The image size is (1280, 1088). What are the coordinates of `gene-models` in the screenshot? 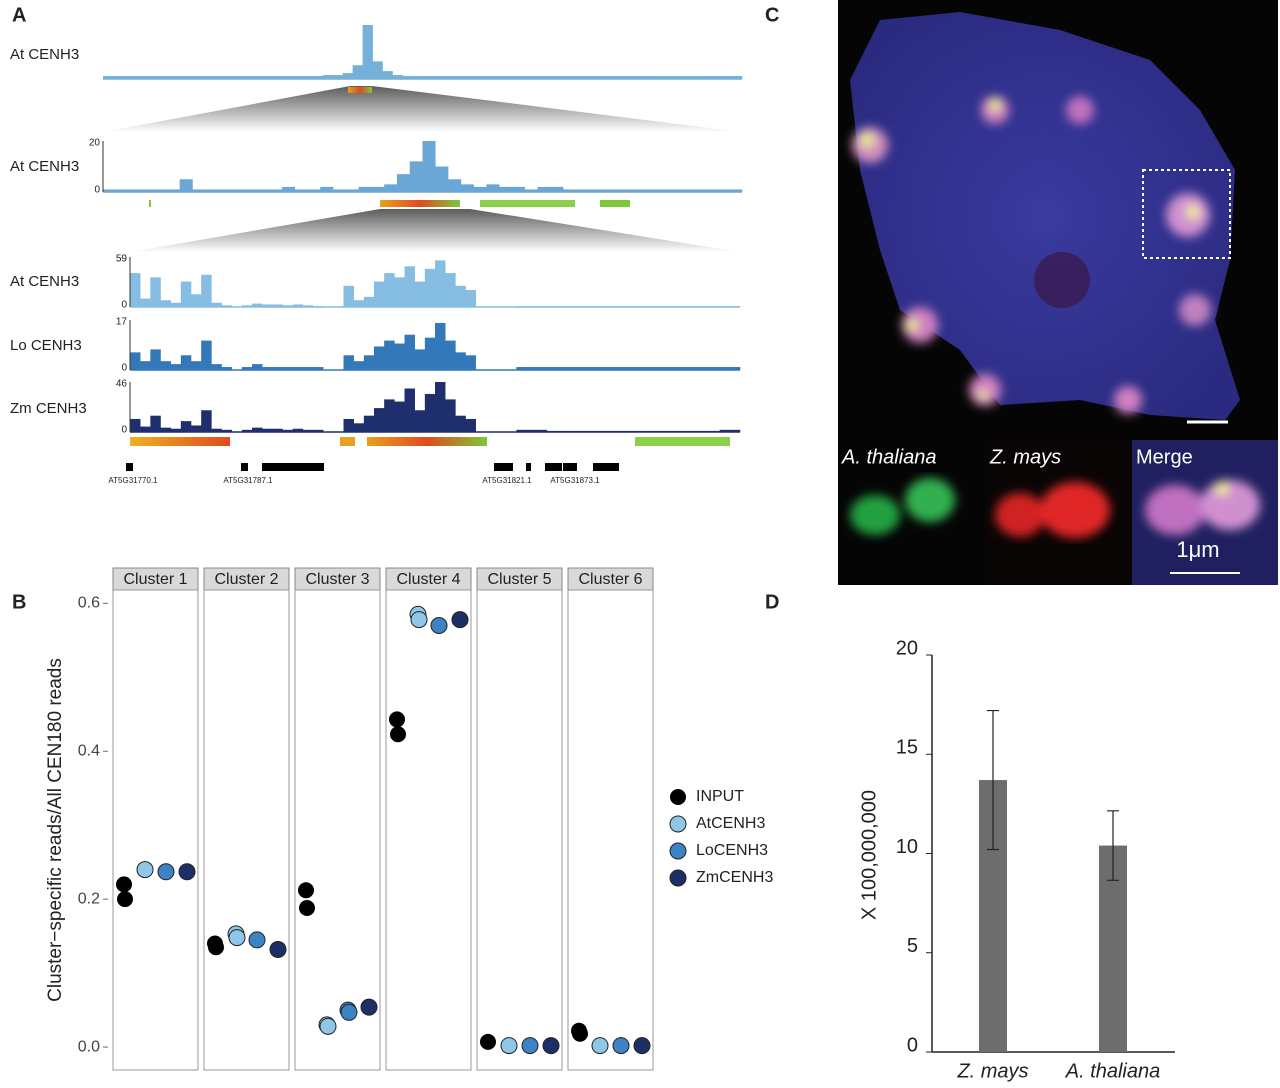 It's located at (372, 467).